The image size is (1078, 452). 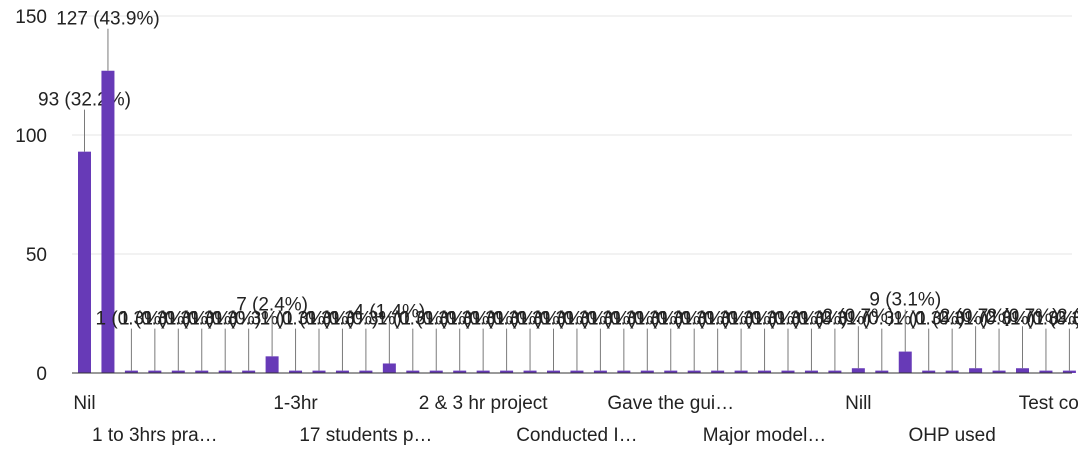 I want to click on bar-value-label: 127 (43.9%), so click(x=108, y=19).